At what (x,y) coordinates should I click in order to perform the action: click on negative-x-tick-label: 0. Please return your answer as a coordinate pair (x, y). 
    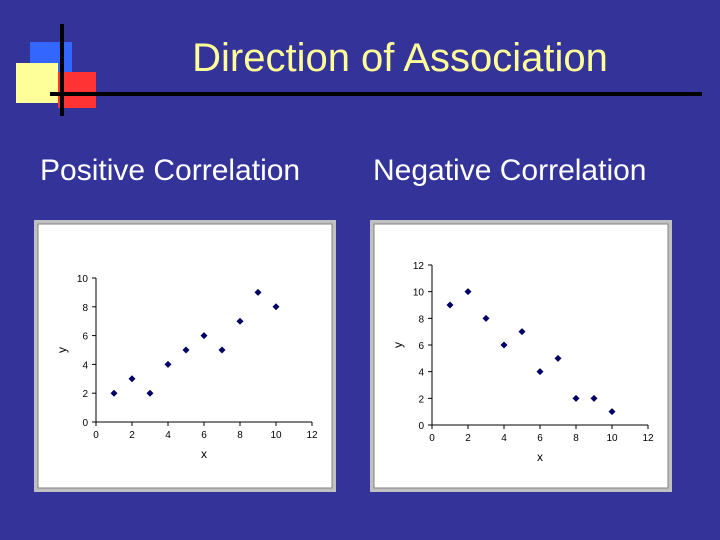
    Looking at the image, I should click on (432, 438).